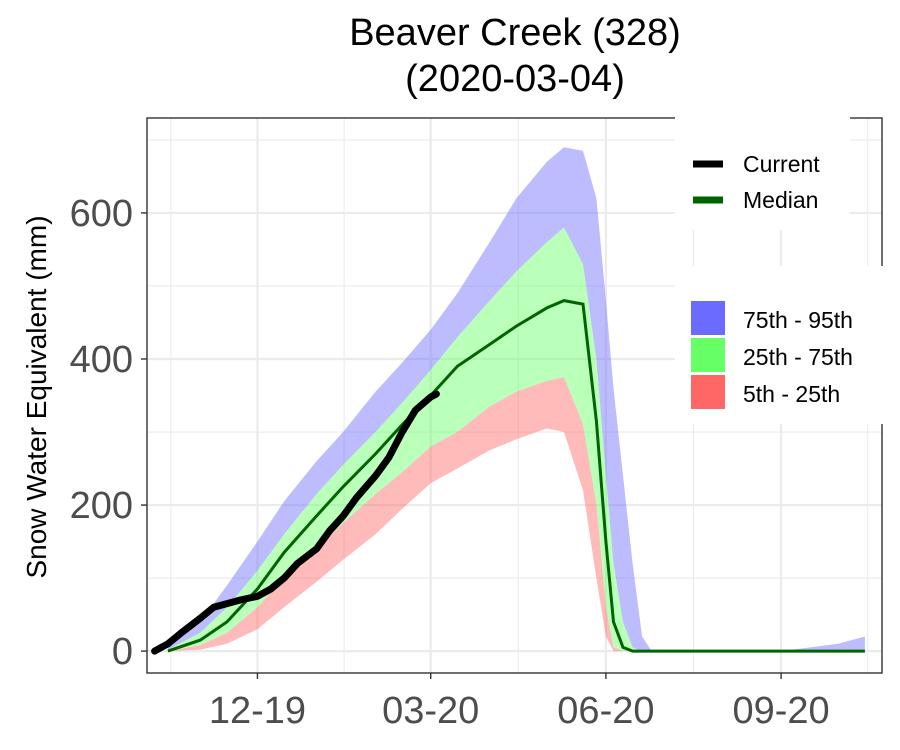 This screenshot has width=900, height=750. I want to click on band-legend: 75th - 95th 25th - 75th 5th - 25th, so click(782, 345).